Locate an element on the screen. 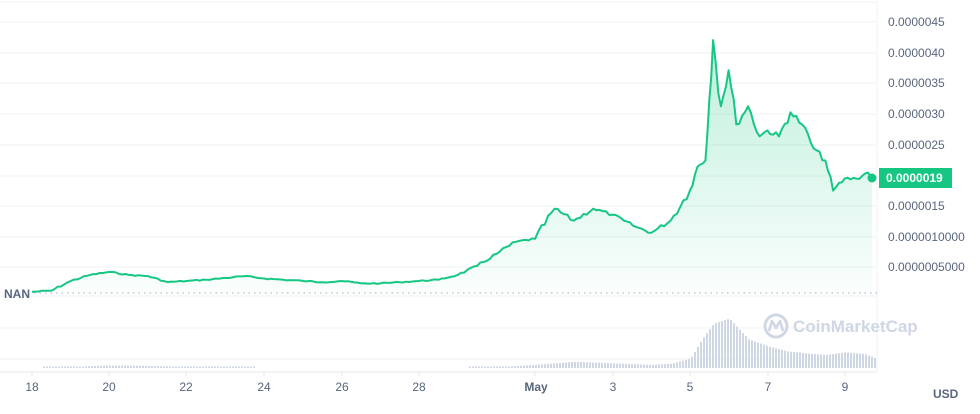 Image resolution: width=980 pixels, height=414 pixels. current-price-label: 0.0000019 is located at coordinates (914, 178).